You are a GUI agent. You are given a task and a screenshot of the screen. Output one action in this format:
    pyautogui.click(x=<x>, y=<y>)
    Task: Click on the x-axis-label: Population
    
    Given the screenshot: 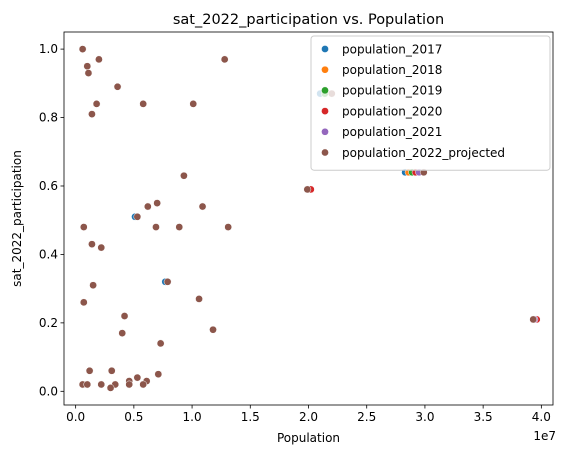 What is the action you would take?
    pyautogui.click(x=308, y=438)
    